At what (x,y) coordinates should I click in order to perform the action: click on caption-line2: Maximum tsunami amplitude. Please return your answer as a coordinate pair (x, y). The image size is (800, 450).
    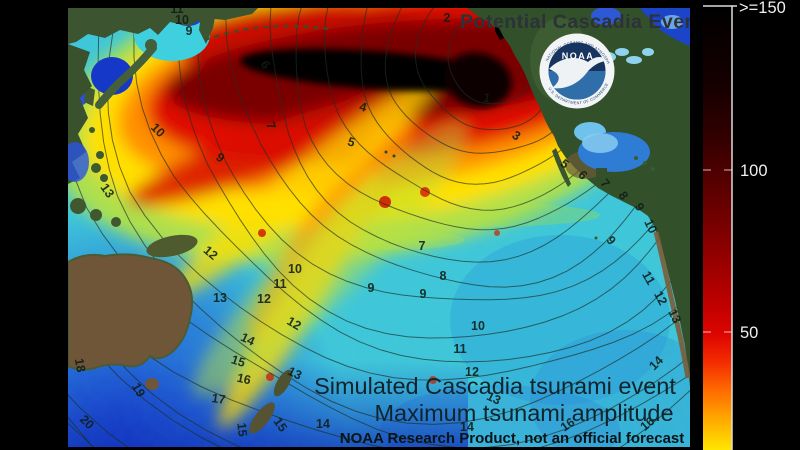
    Looking at the image, I should click on (523, 413).